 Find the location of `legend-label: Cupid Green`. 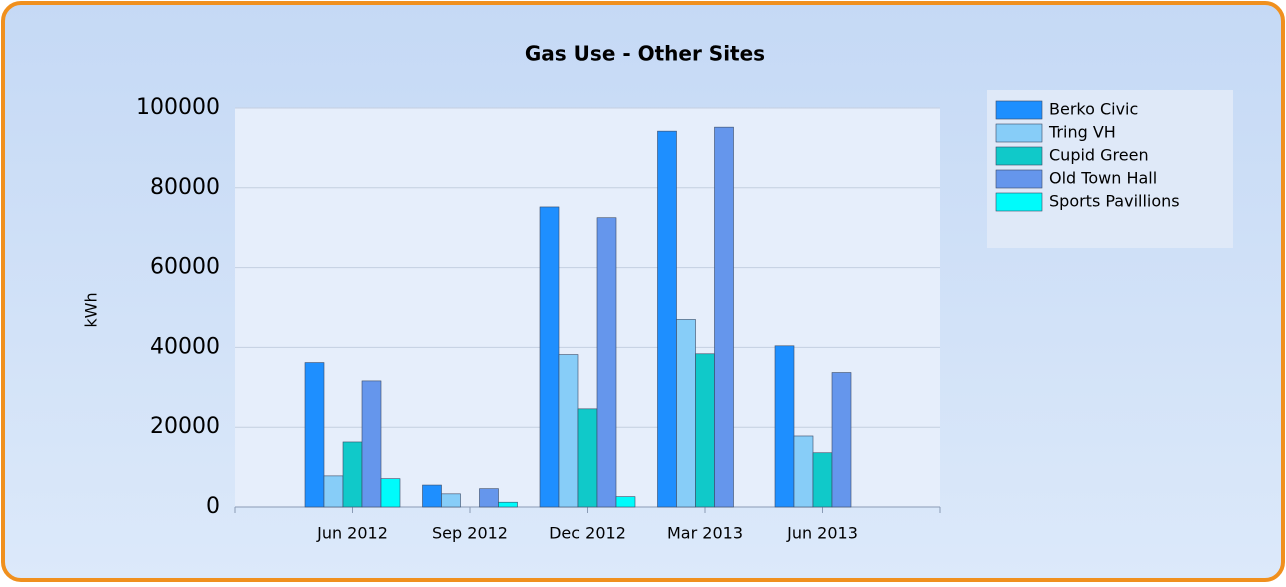

legend-label: Cupid Green is located at coordinates (1099, 155).